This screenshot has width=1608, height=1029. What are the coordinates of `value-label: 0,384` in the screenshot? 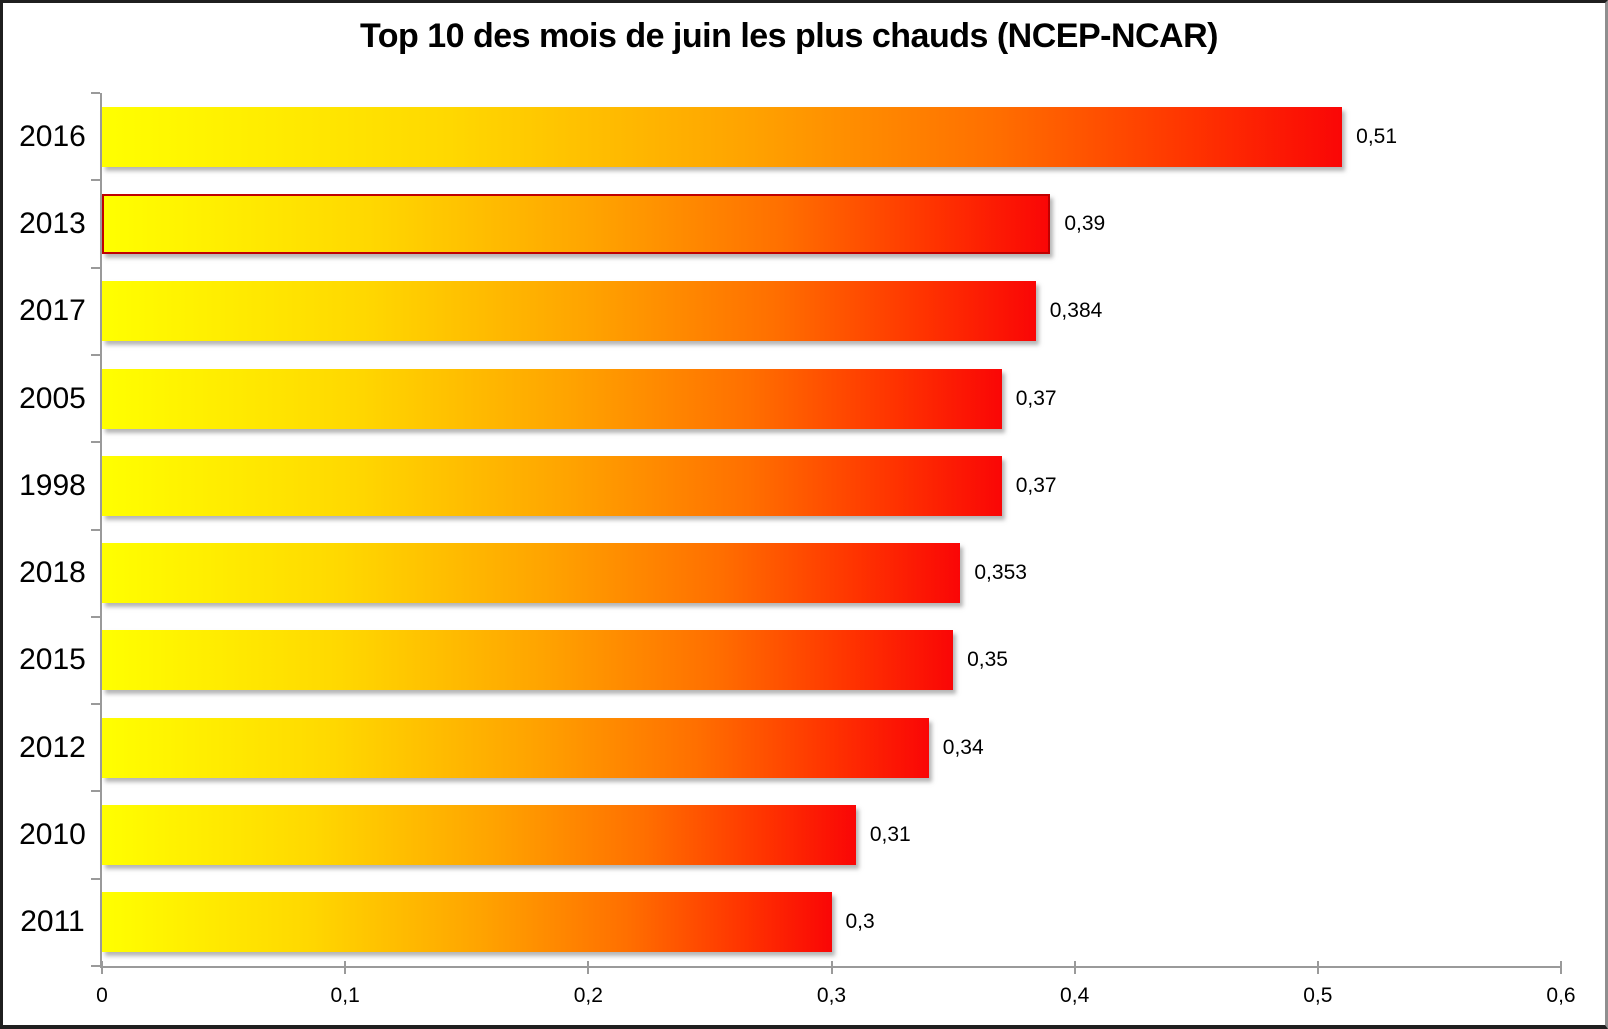 It's located at (1076, 311).